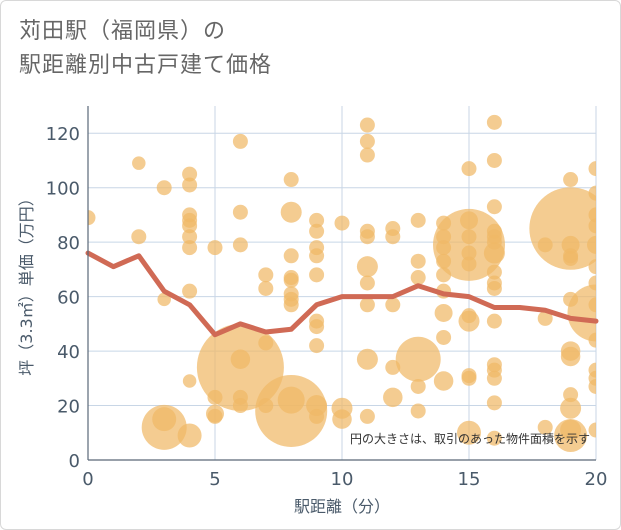 The height and width of the screenshot is (530, 621). I want to click on y-tick-label: 120, so click(63, 134).